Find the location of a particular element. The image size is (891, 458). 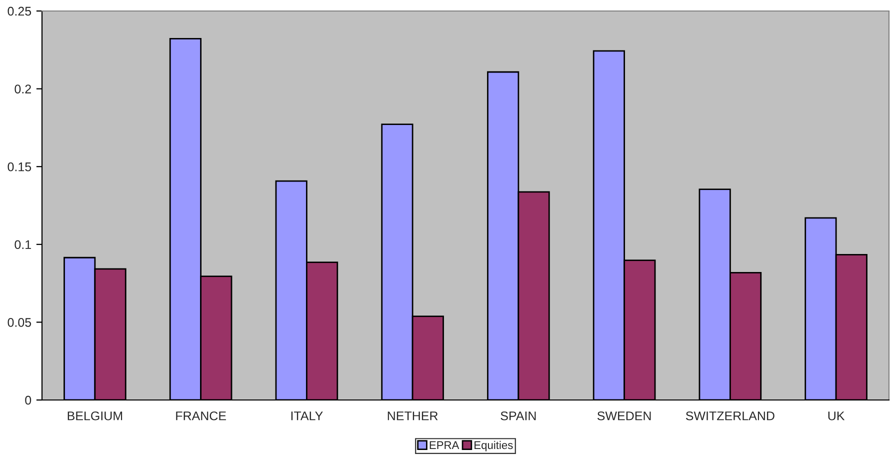

y-tick-label: 0.05 is located at coordinates (20, 322).